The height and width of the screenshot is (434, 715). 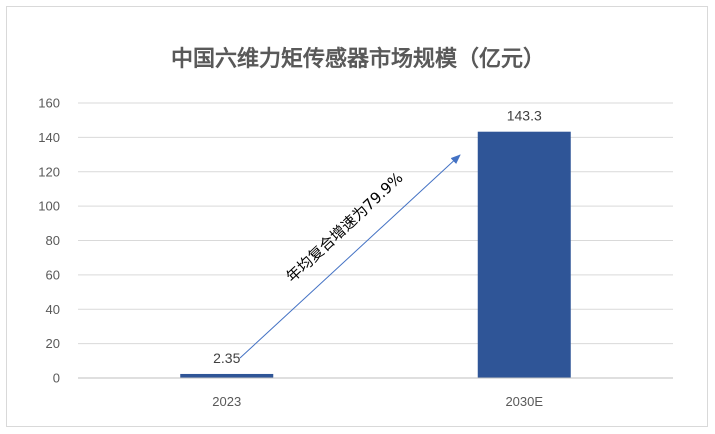 I want to click on growth-arrow, so click(x=350, y=256).